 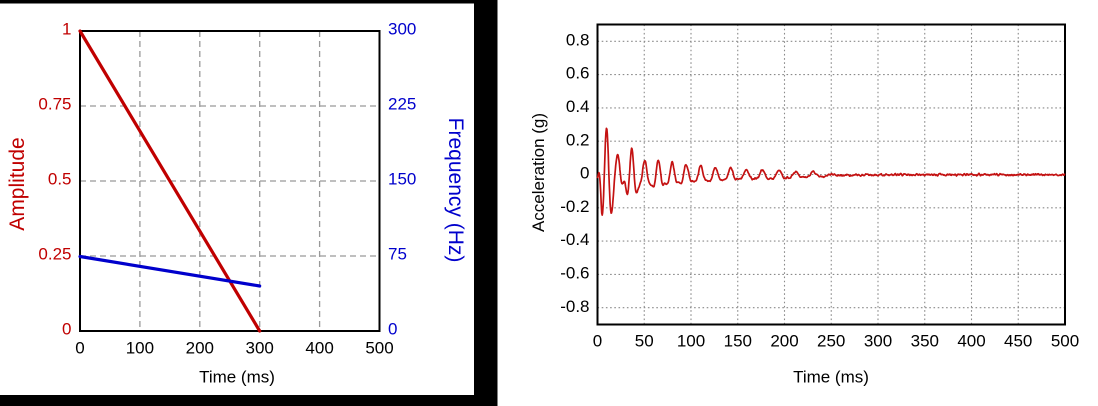 What do you see at coordinates (54, 104) in the screenshot?
I see `svg-text: 0.75` at bounding box center [54, 104].